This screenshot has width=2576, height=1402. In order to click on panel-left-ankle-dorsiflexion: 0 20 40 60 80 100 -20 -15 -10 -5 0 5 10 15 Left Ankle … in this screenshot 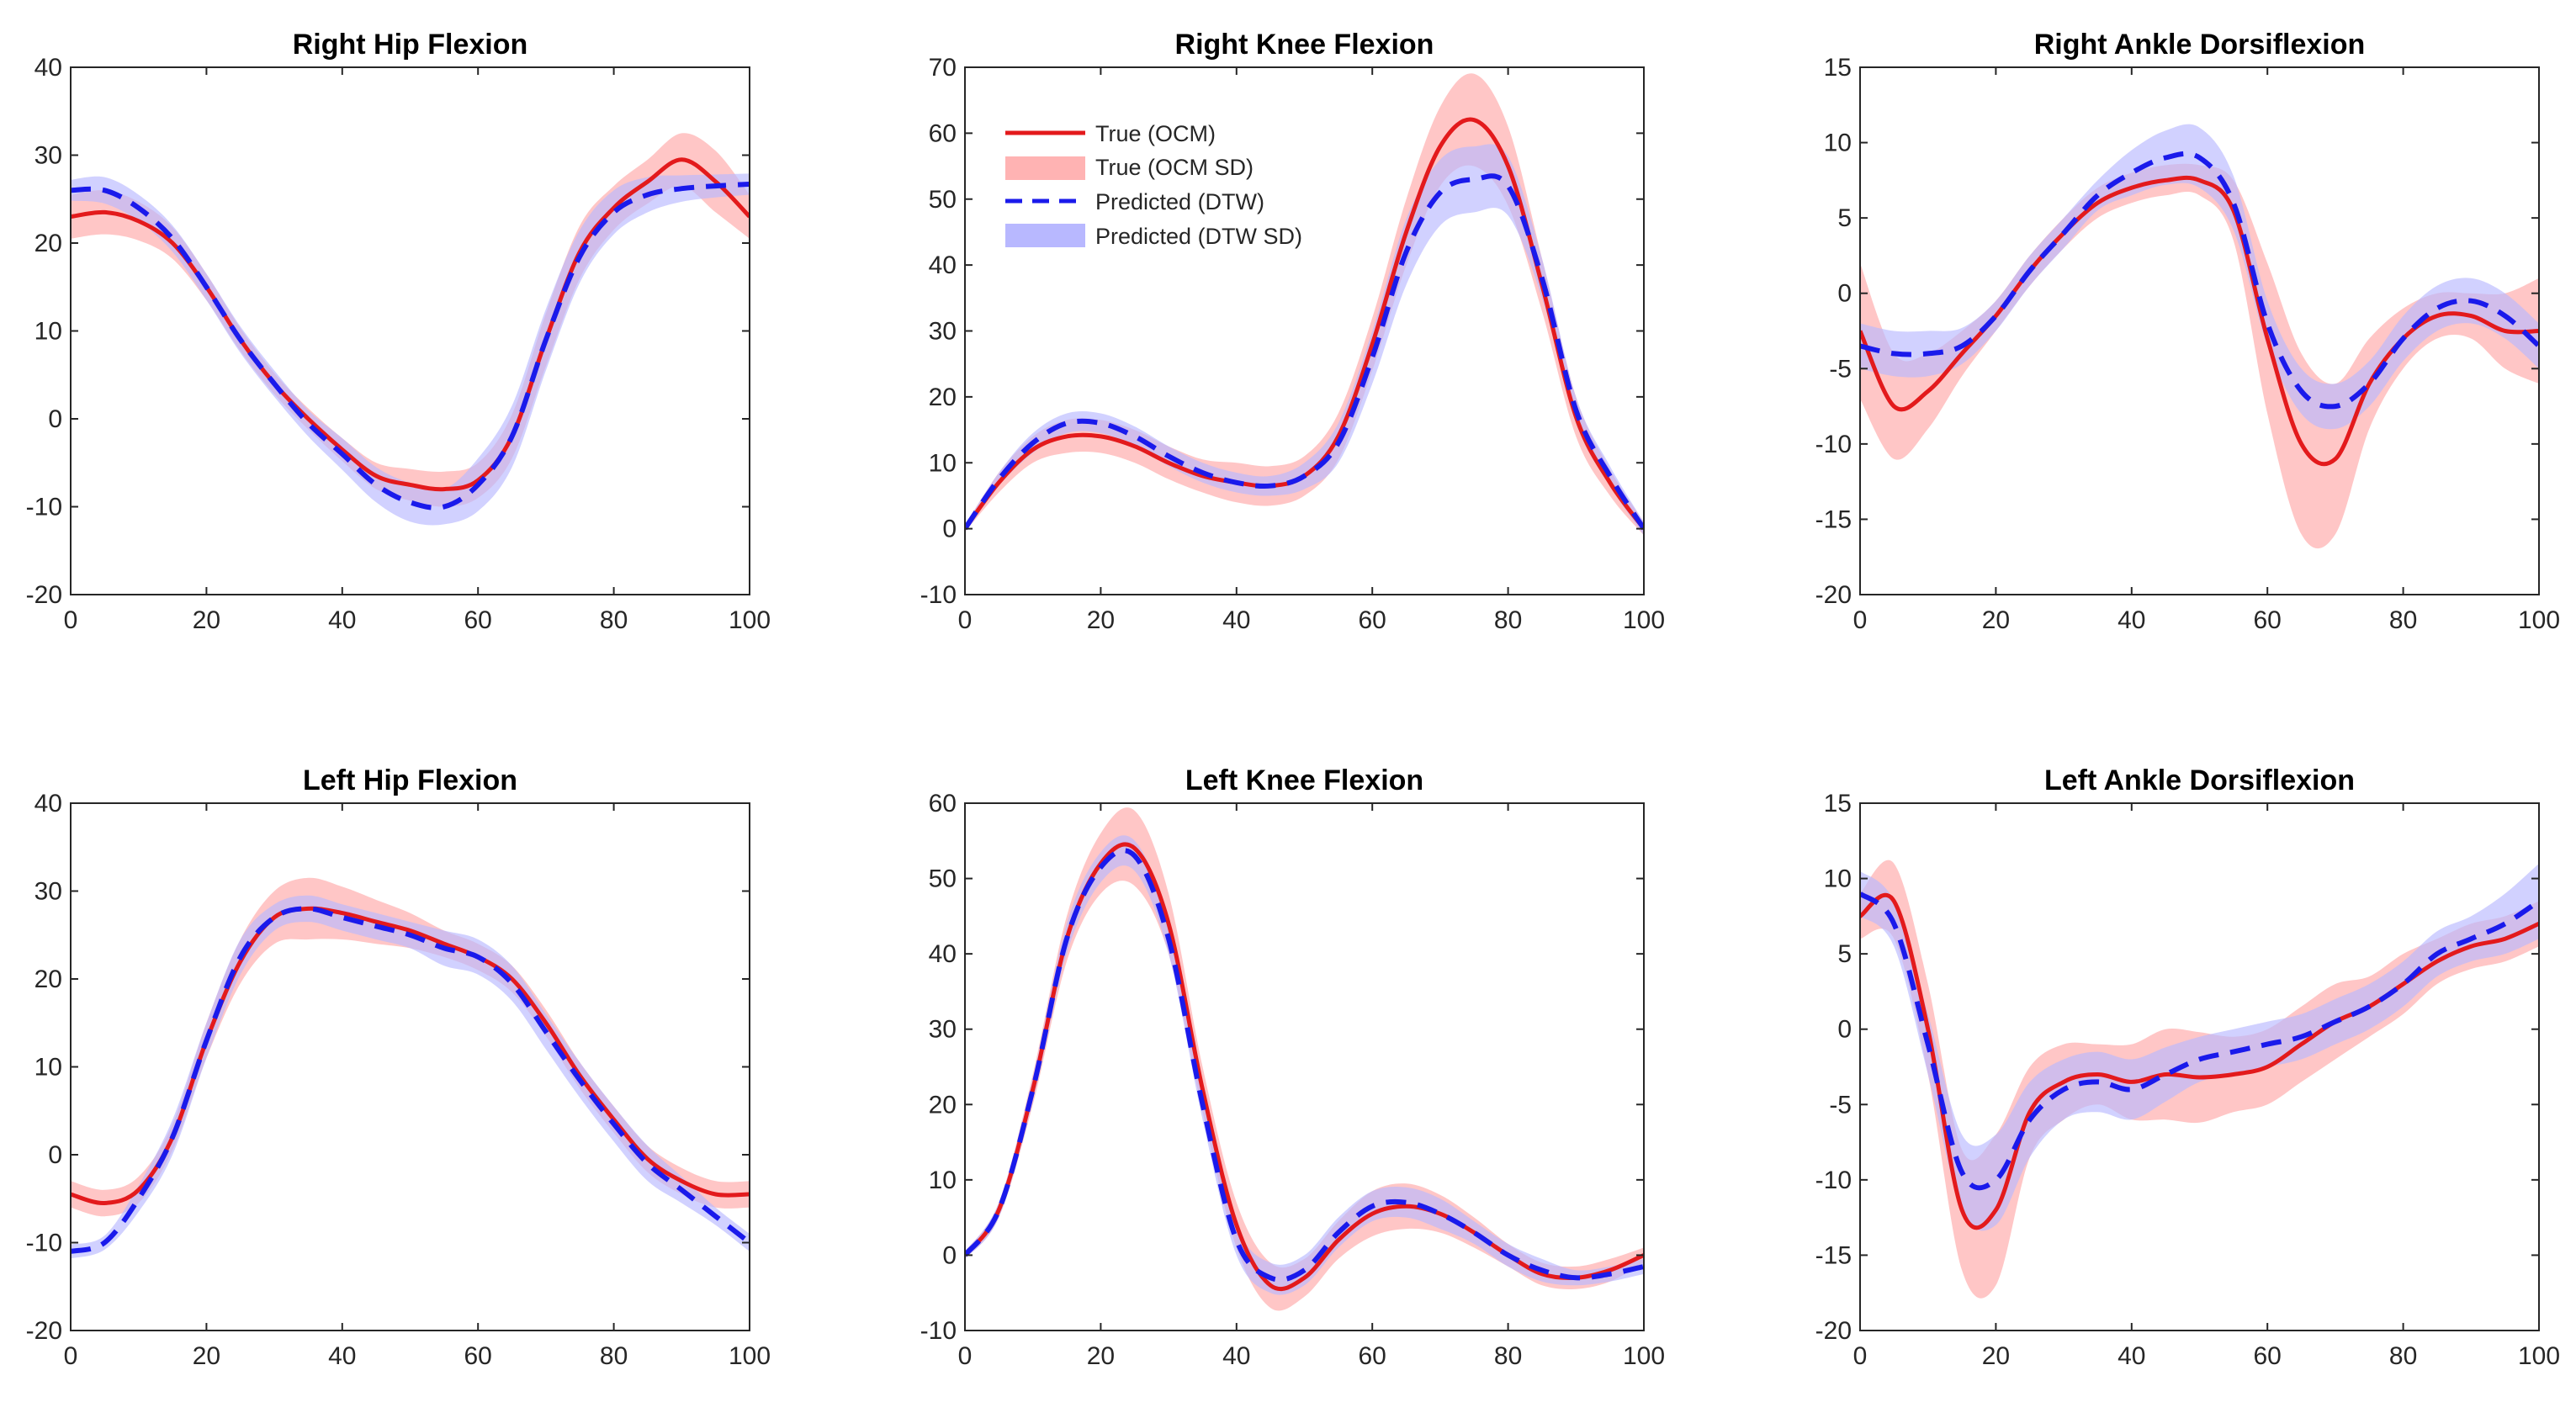, I will do `click(2187, 1067)`.